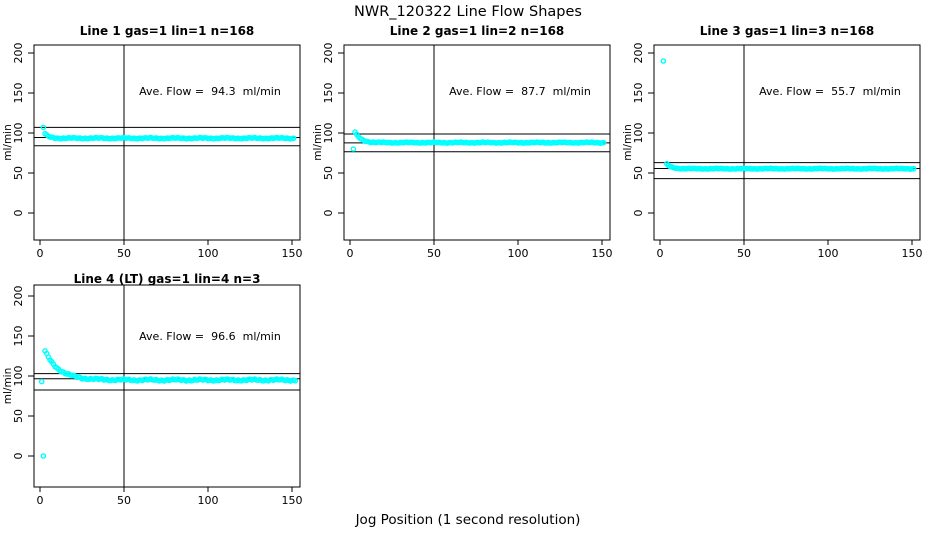  I want to click on plot-area-line-1: 0 50 100 150 0 50 100 150 200 ml/min, so click(152, 152).